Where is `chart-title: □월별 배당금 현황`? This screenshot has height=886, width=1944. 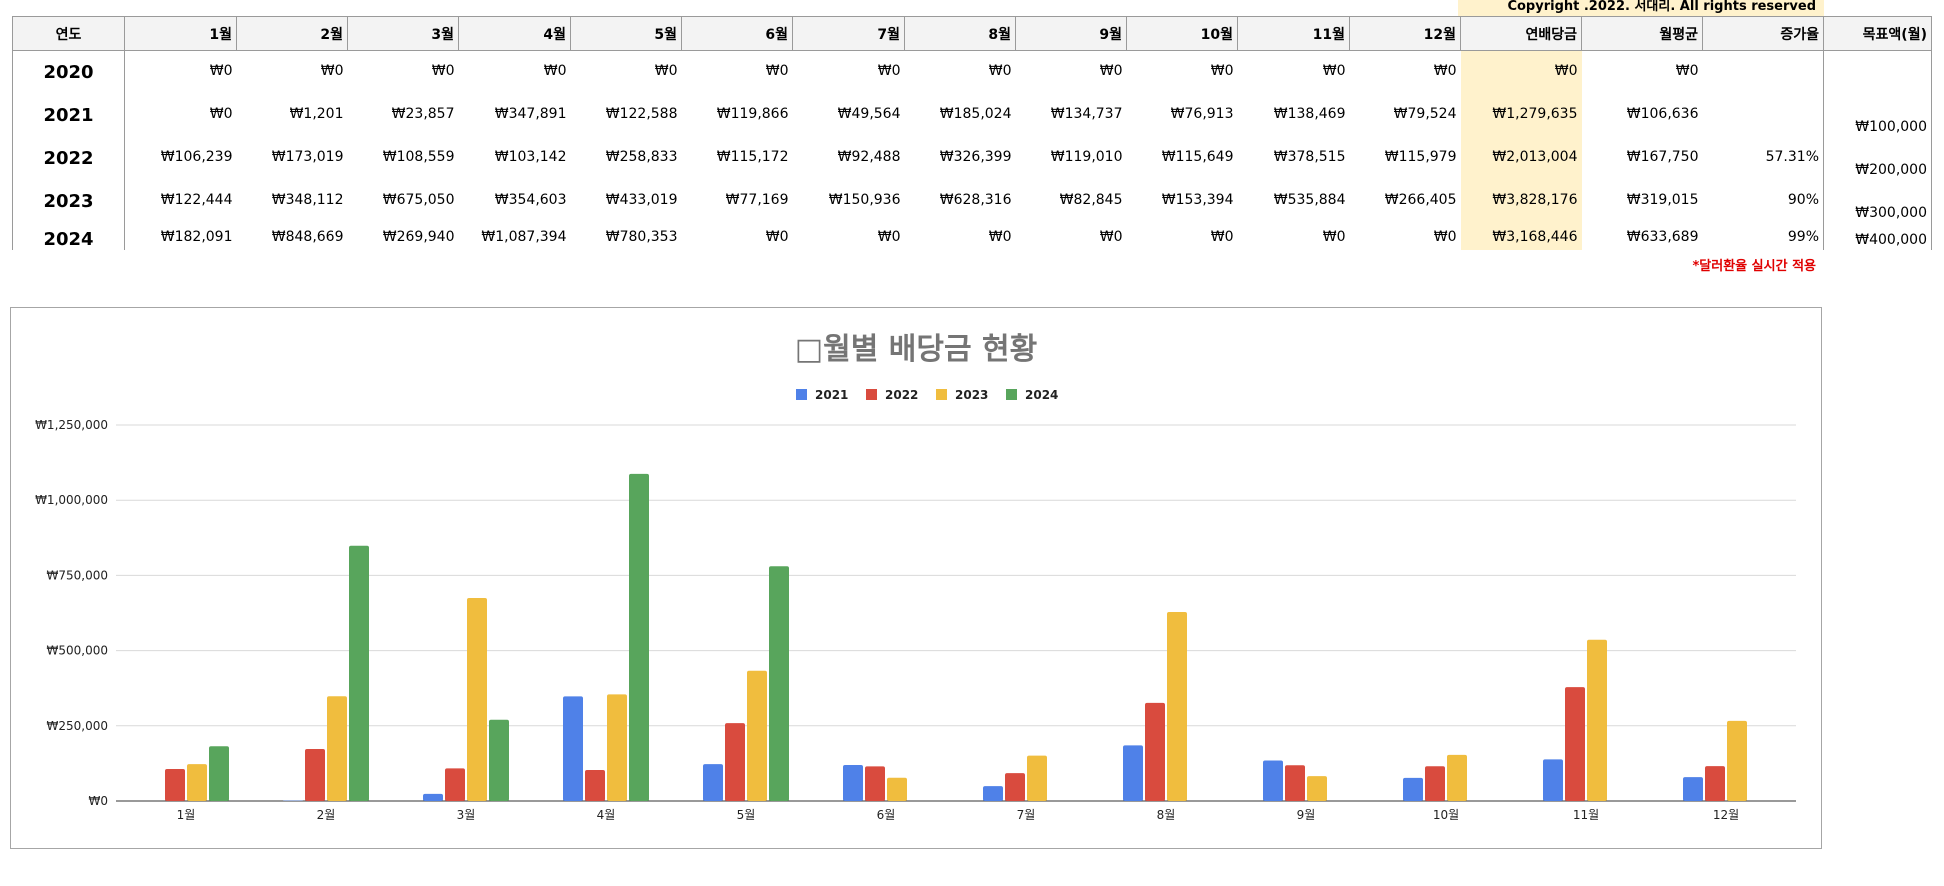 chart-title: □월별 배당금 현황 is located at coordinates (916, 349).